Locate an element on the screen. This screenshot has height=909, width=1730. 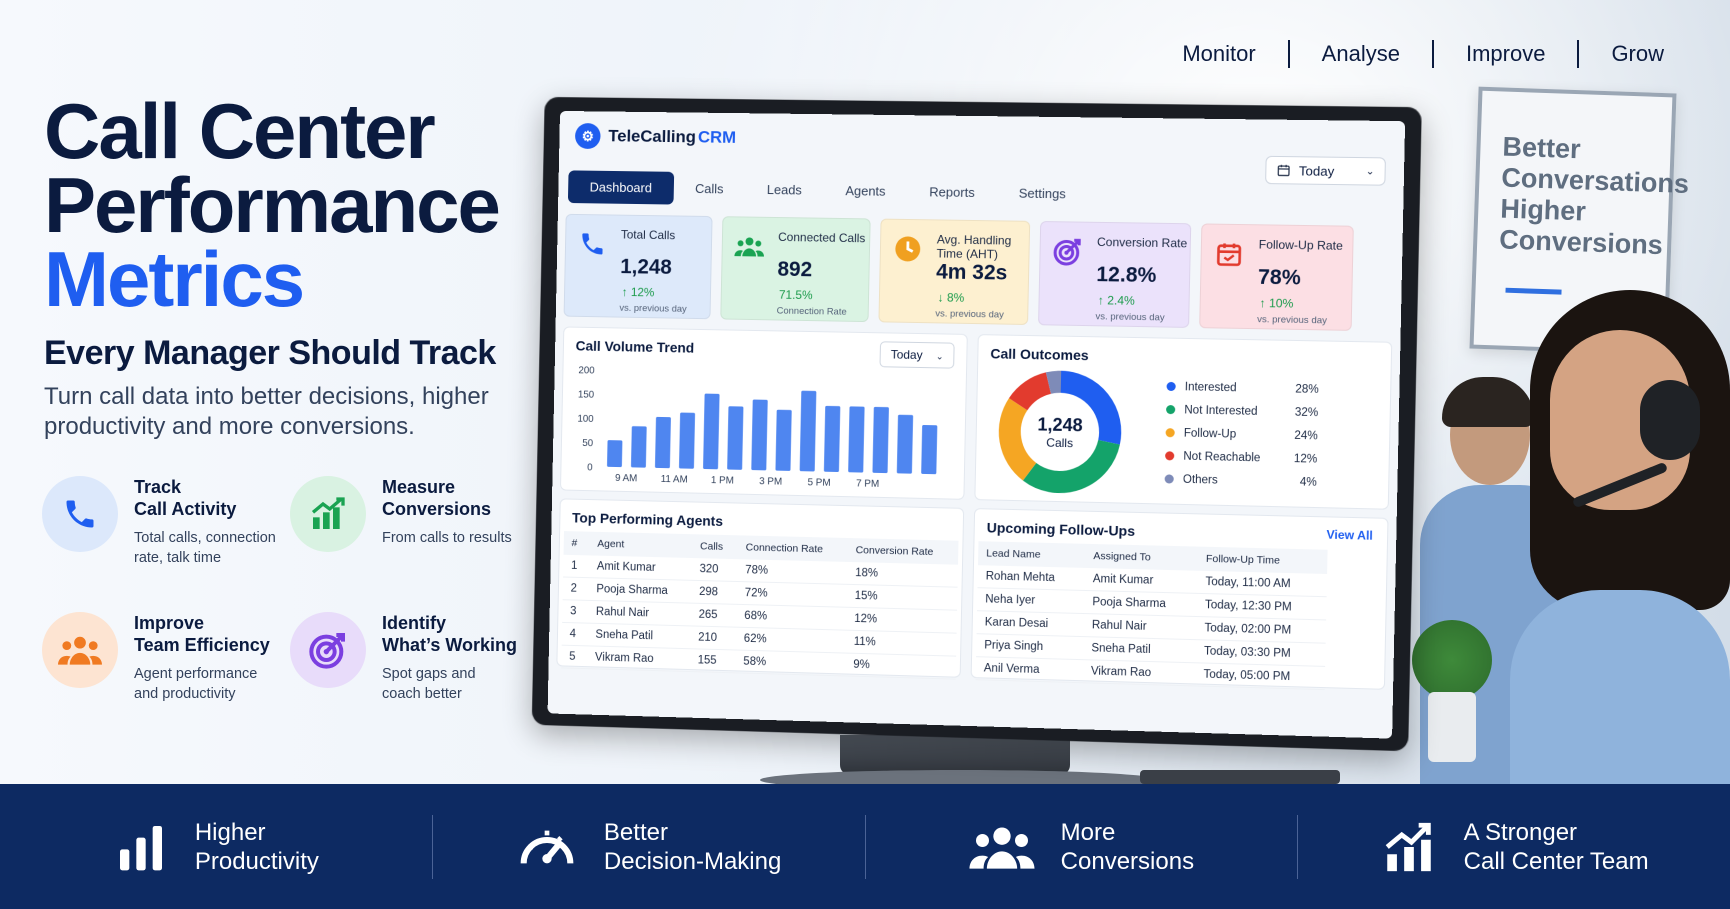
legend-label: Interested is located at coordinates (1211, 387).